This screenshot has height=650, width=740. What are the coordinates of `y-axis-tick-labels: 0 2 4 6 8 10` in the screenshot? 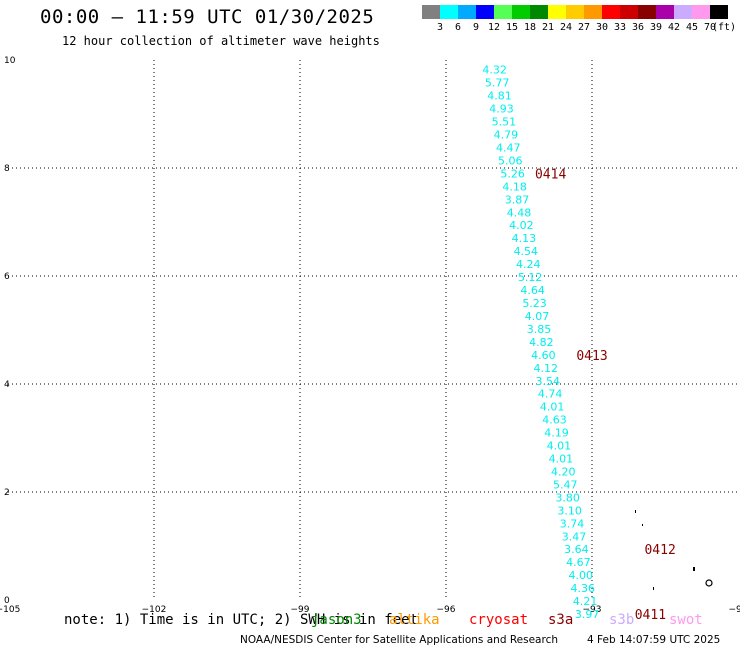 It's located at (10, 331).